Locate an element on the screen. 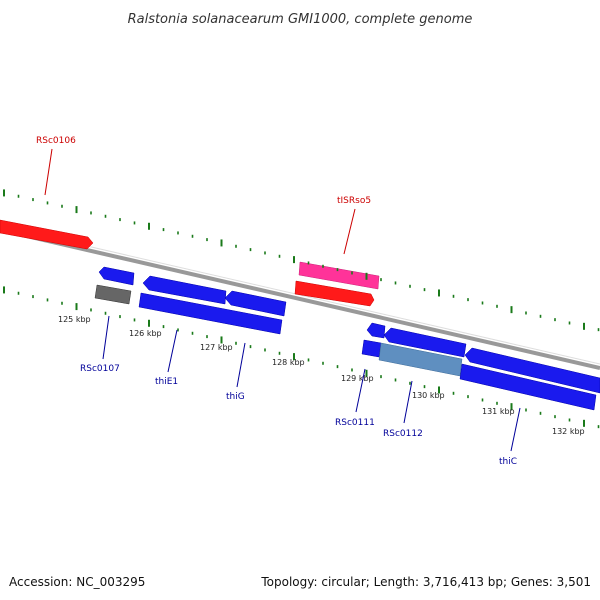  gene-label-rsc0111: RSc0111 is located at coordinates (355, 423).